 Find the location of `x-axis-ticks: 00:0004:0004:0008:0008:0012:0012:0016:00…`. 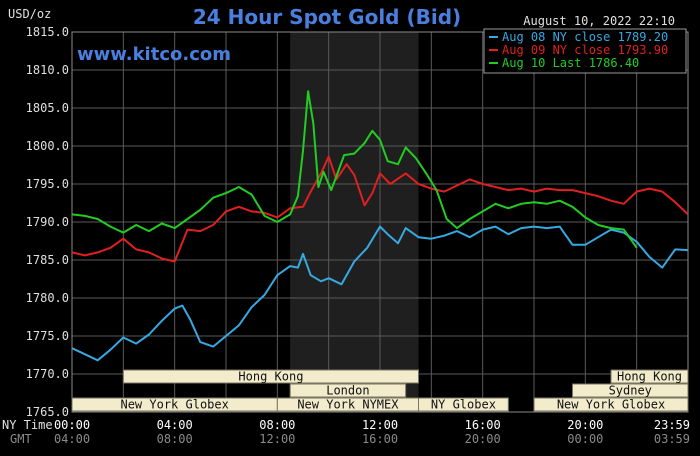

x-axis-ticks: 00:0004:0004:0008:0008:0012:0012:0016:00… is located at coordinates (372, 432).